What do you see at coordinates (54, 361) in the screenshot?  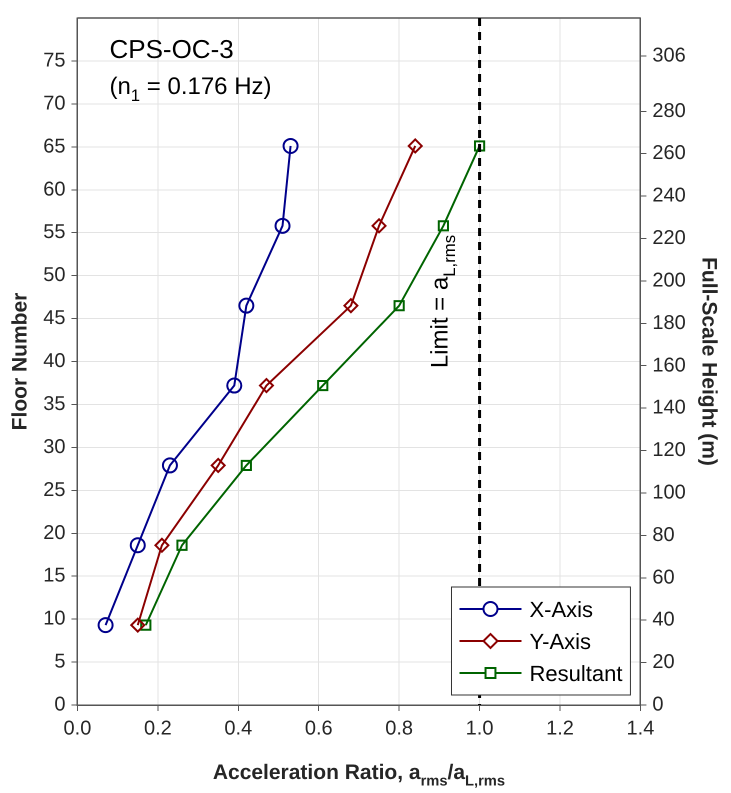 I see `y-tick-label: 40` at bounding box center [54, 361].